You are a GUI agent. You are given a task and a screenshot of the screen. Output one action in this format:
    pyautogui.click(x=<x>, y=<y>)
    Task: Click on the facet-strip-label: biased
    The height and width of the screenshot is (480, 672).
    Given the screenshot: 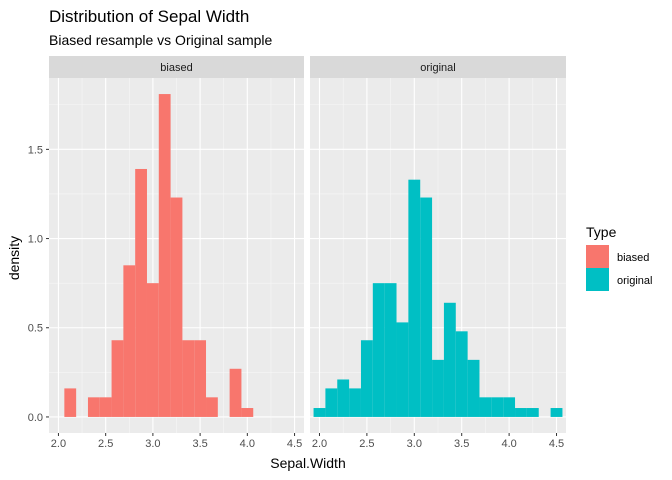 What is the action you would take?
    pyautogui.click(x=176, y=68)
    